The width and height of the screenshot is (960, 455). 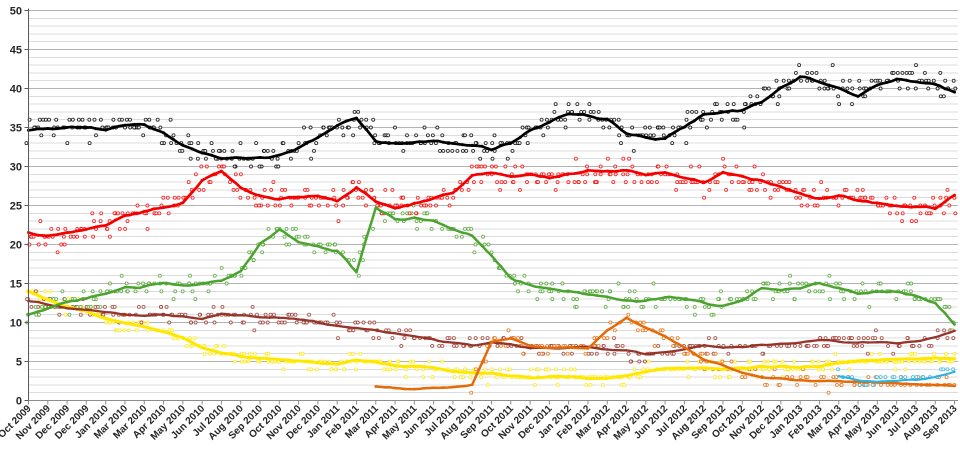 What do you see at coordinates (16, 246) in the screenshot?
I see `y-axis-label: 20` at bounding box center [16, 246].